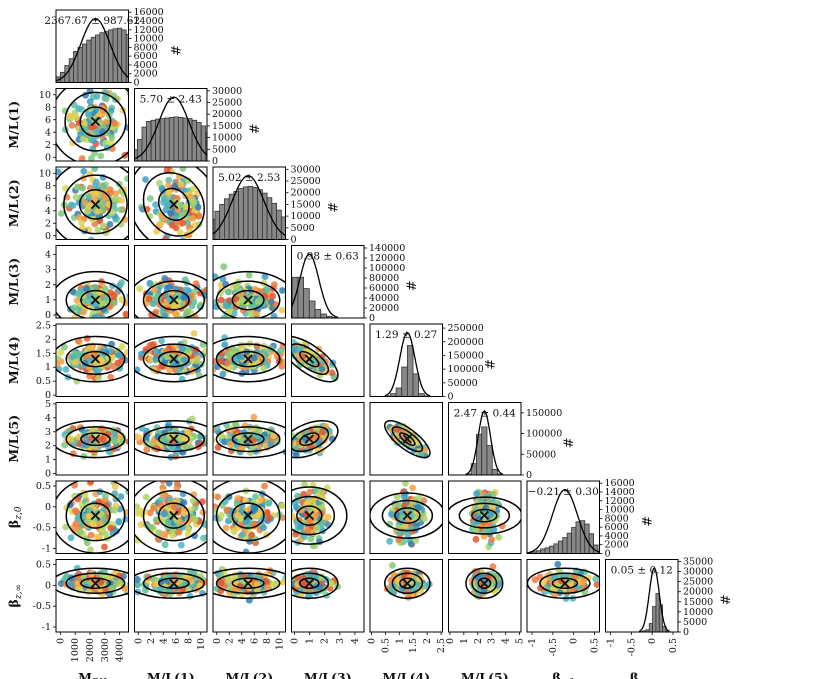  I want to click on histogram, so click(170, 128).